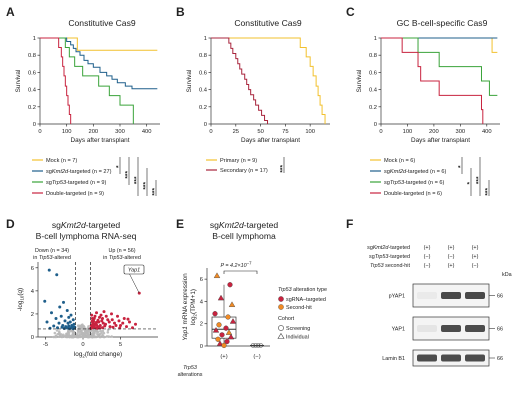 This screenshot has width=520, height=402. What do you see at coordinates (285, 132) in the screenshot?
I see `x-tick-label: 75` at bounding box center [285, 132].